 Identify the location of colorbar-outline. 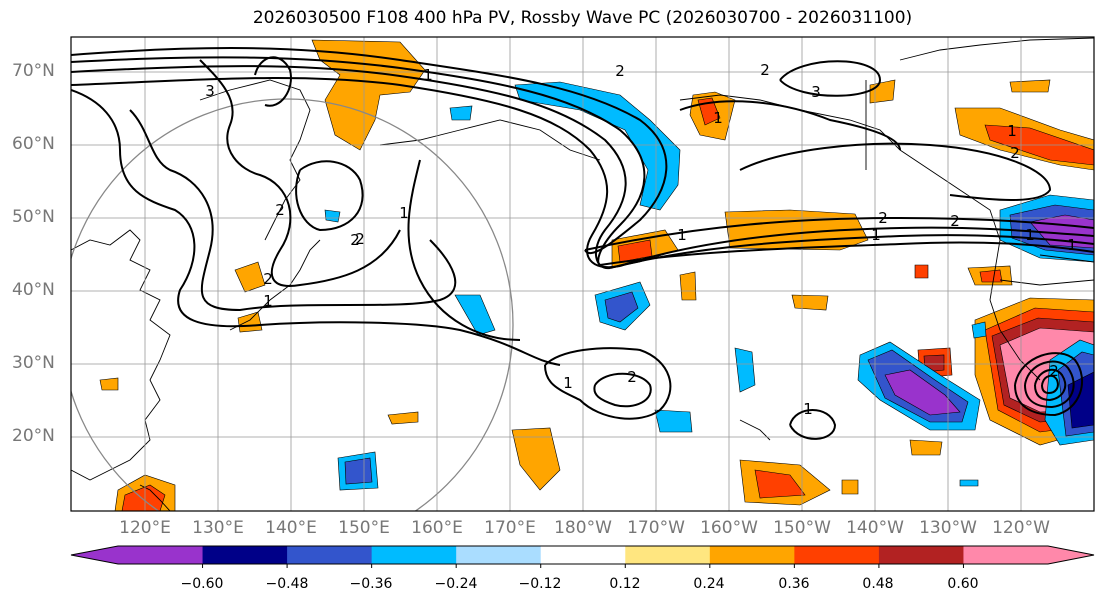
(582, 555).